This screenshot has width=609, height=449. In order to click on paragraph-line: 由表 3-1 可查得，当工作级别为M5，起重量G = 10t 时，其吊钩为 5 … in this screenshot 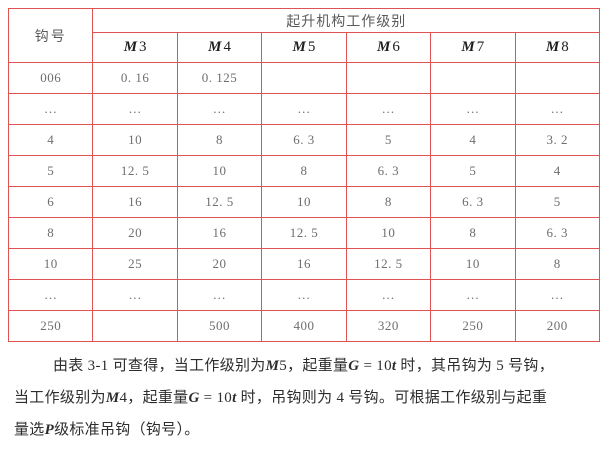, I will do `click(306, 366)`.